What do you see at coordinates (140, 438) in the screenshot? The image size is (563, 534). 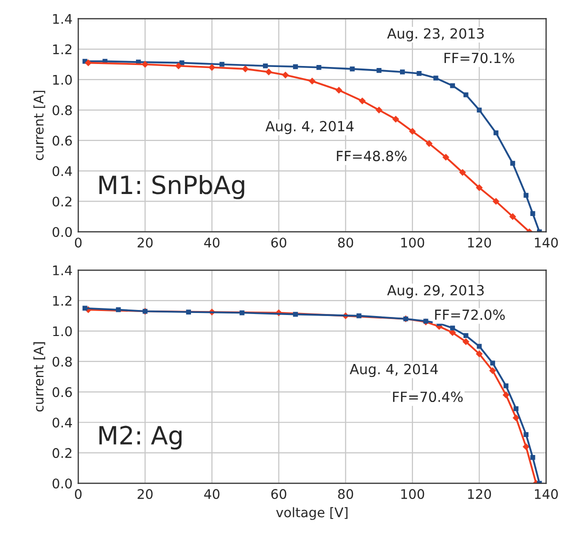 I see `annotation: M2: Ag` at bounding box center [140, 438].